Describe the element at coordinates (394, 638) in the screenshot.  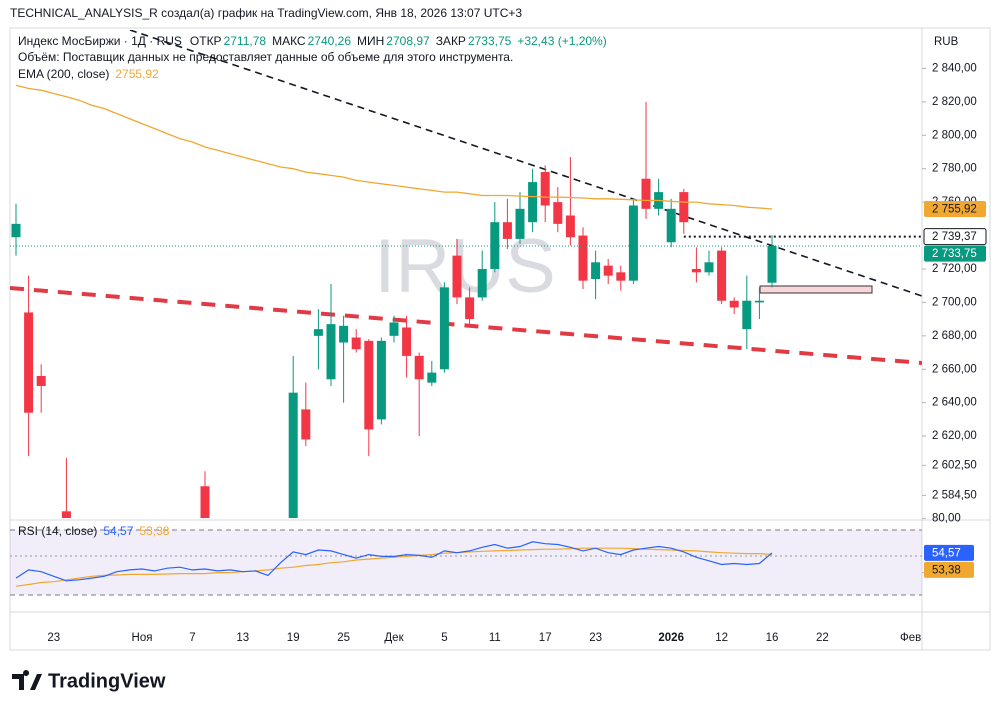
I see `x-tick-label: Дек` at that location.